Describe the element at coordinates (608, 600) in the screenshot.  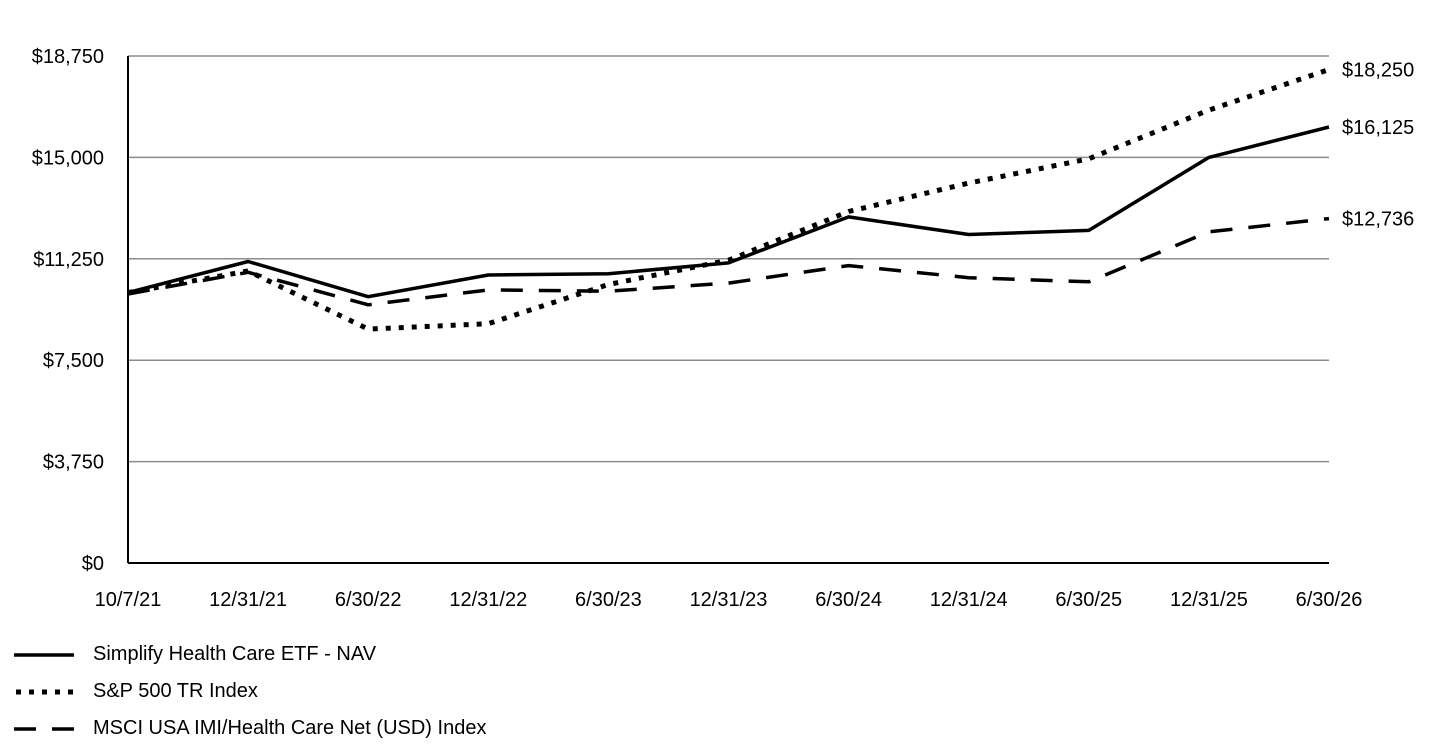
I see `x-tick-label: 6/30/23` at that location.